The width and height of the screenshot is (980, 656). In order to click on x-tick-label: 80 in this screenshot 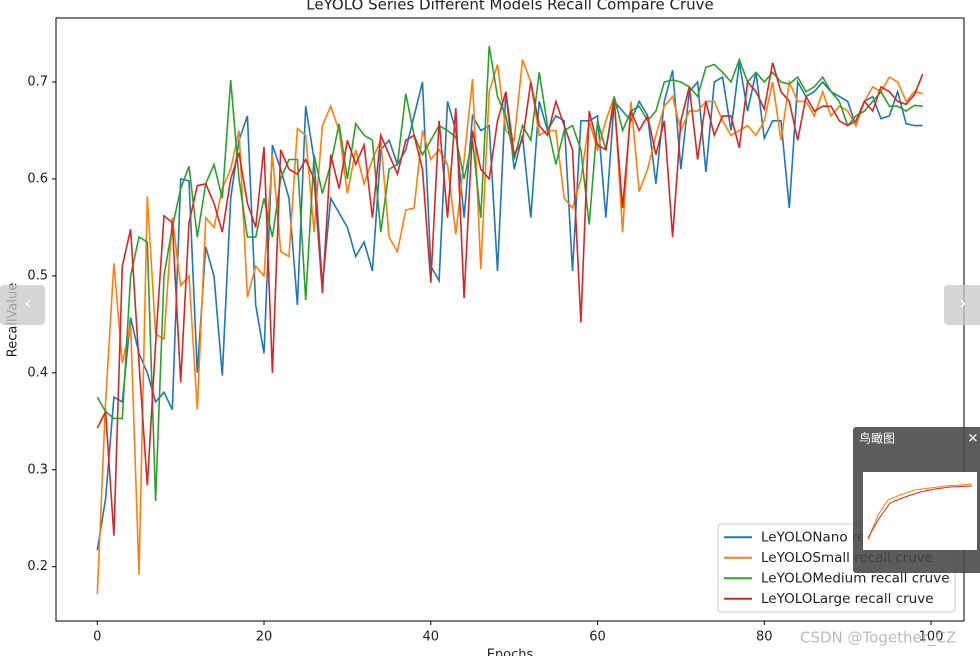, I will do `click(764, 637)`.